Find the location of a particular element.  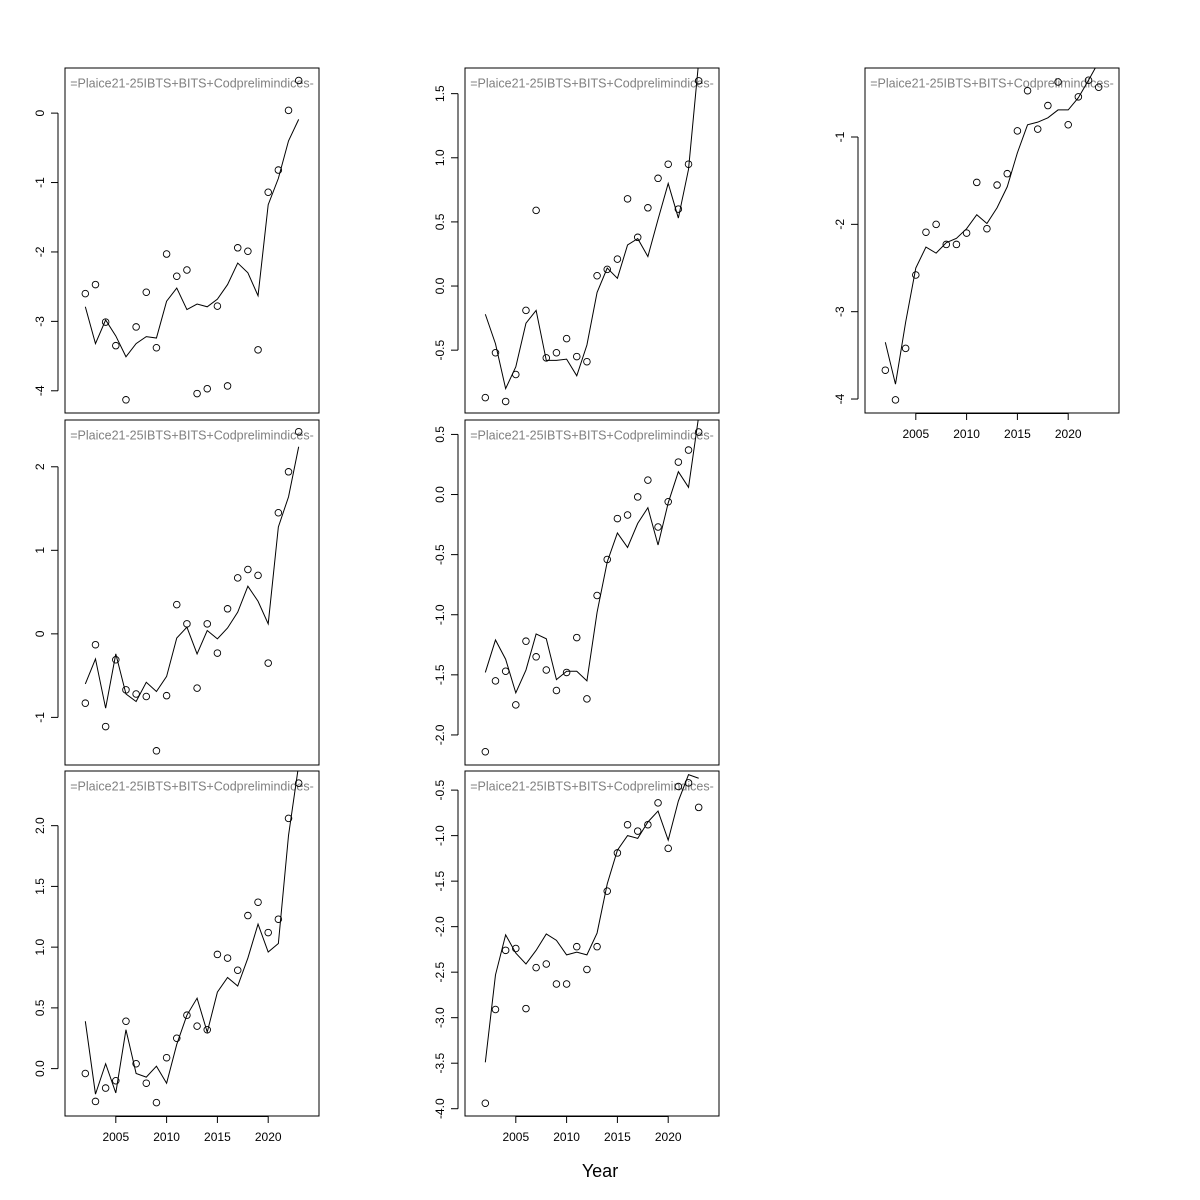

y-tick-label: -2 is located at coordinates (840, 224).